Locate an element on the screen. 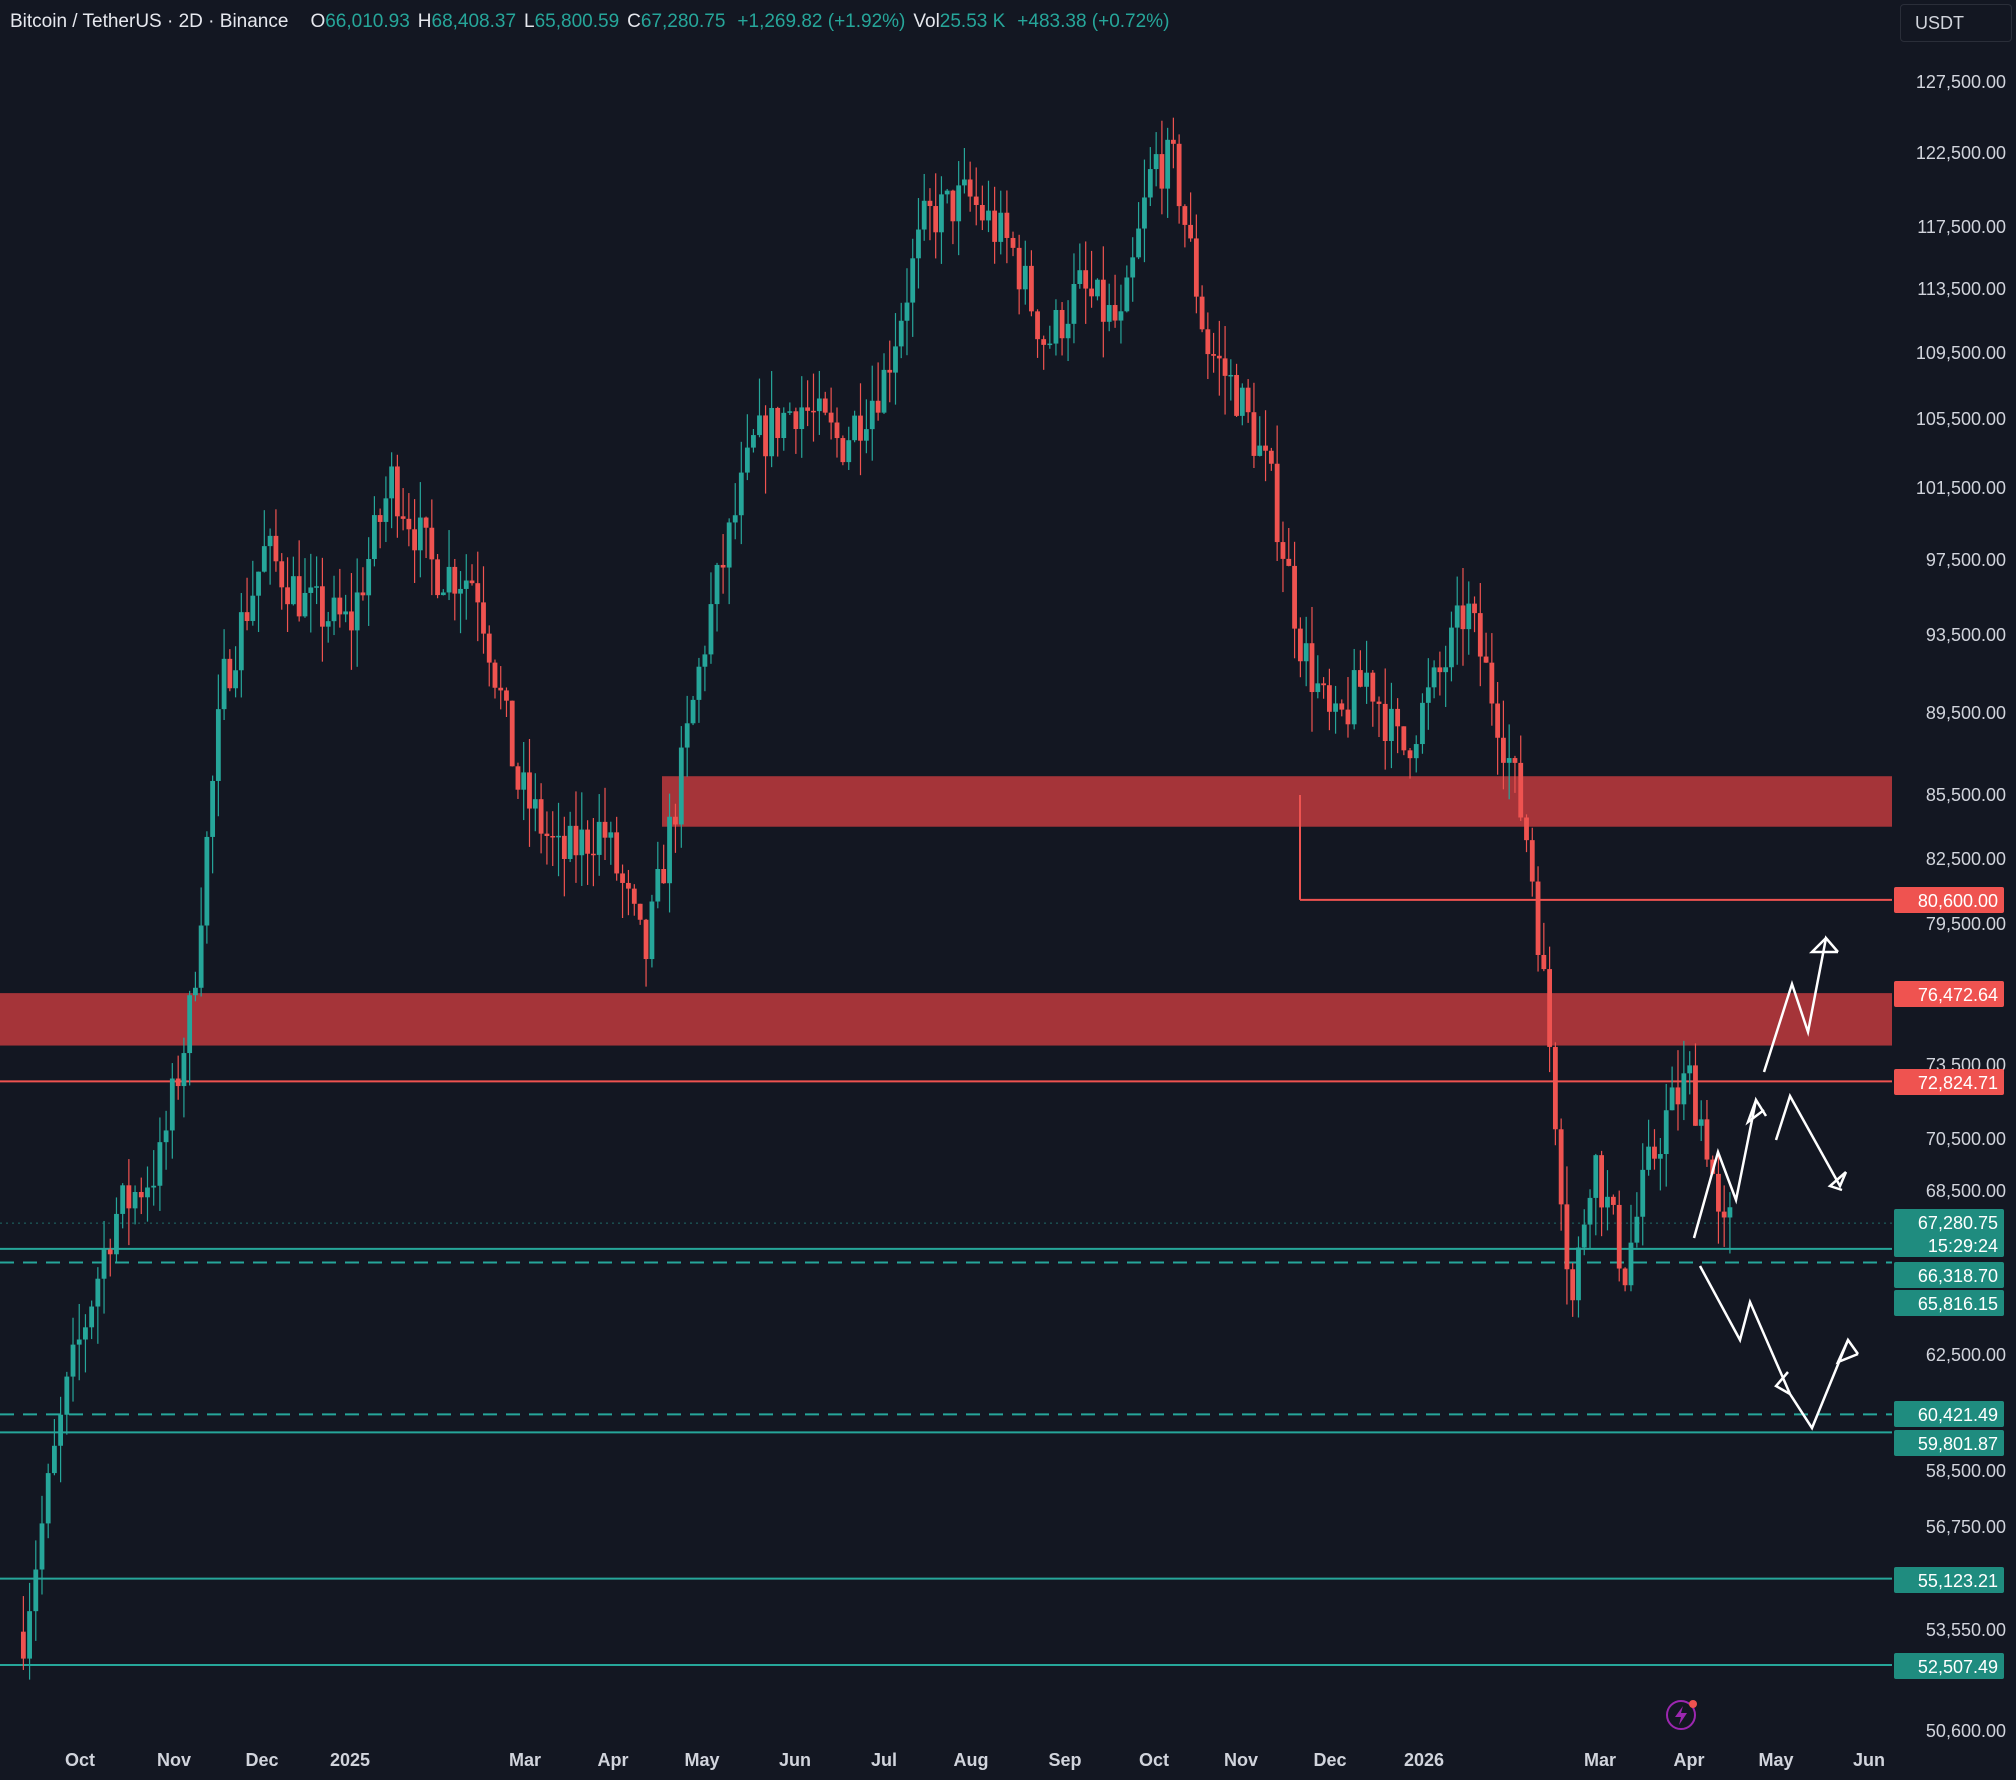 The height and width of the screenshot is (1780, 2016). low-label: L is located at coordinates (529, 21).